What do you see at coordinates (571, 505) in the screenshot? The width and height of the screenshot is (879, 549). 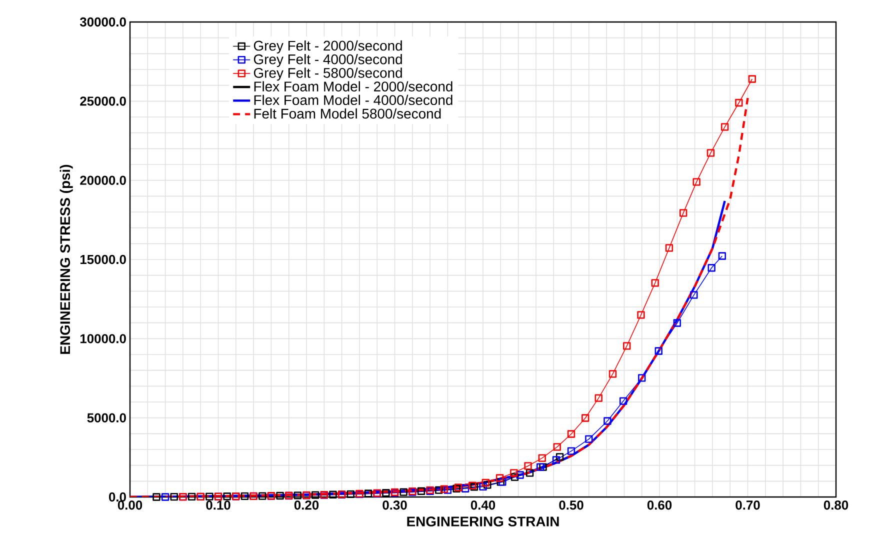 I see `x-tick-label: 0.50` at bounding box center [571, 505].